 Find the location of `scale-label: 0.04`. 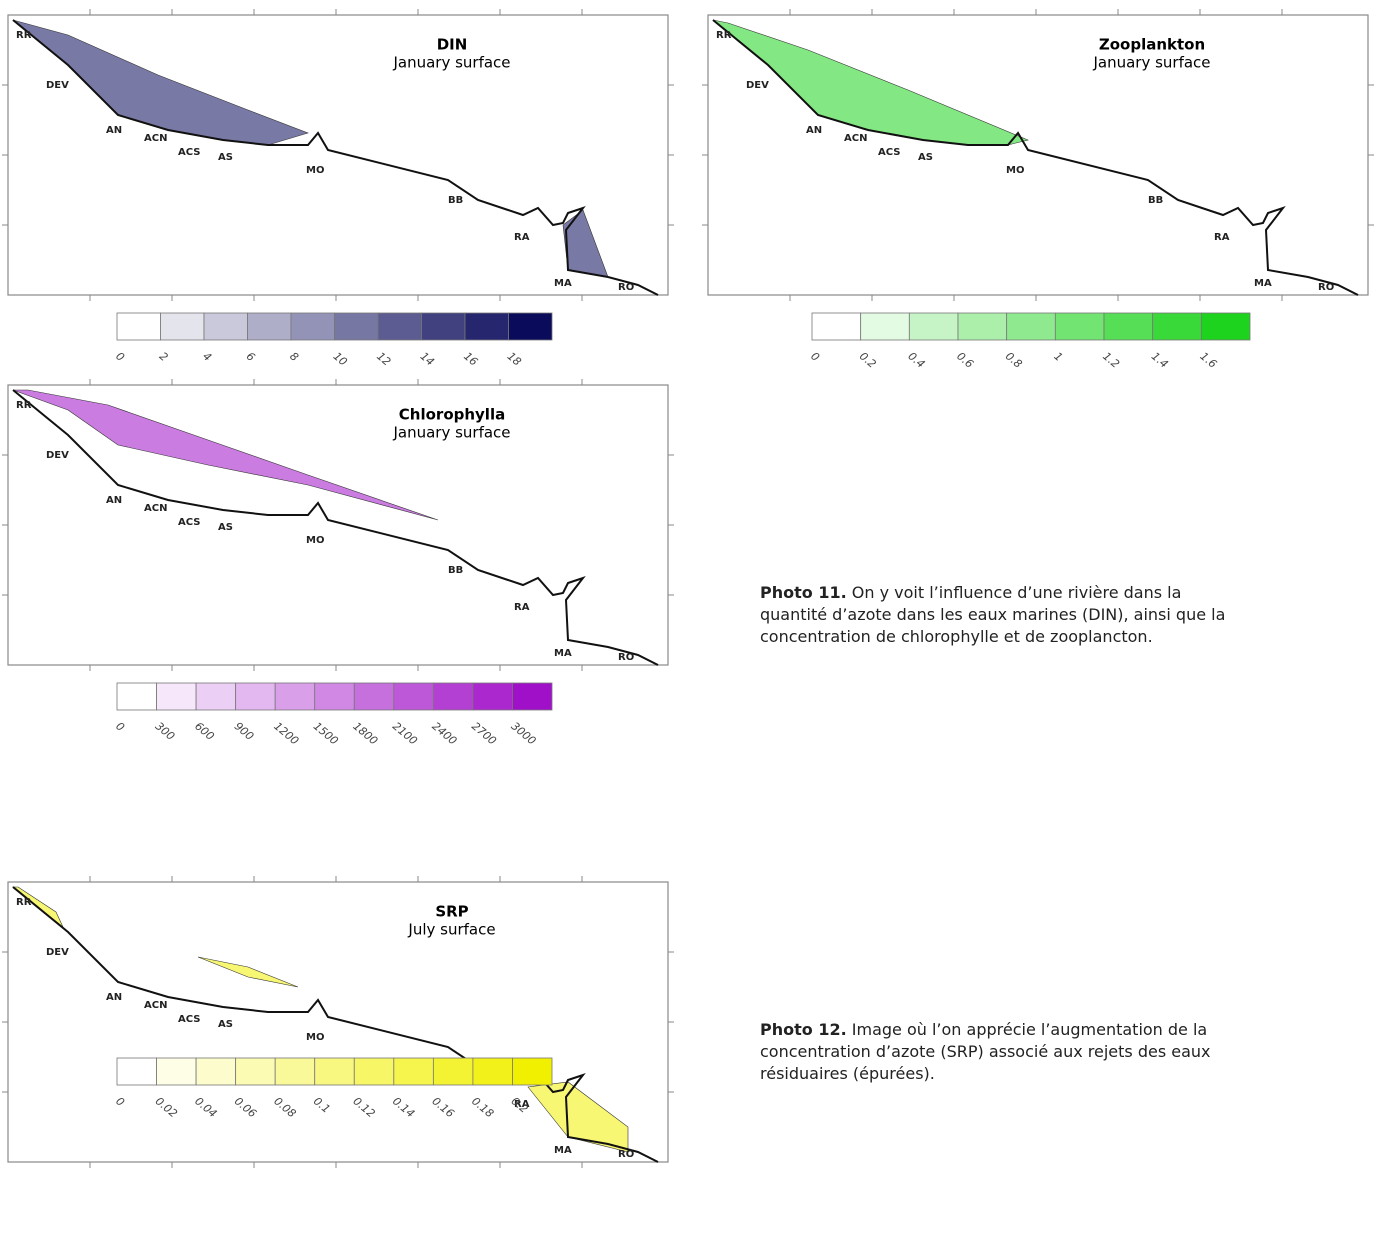

scale-label: 0.04 is located at coordinates (205, 1108).